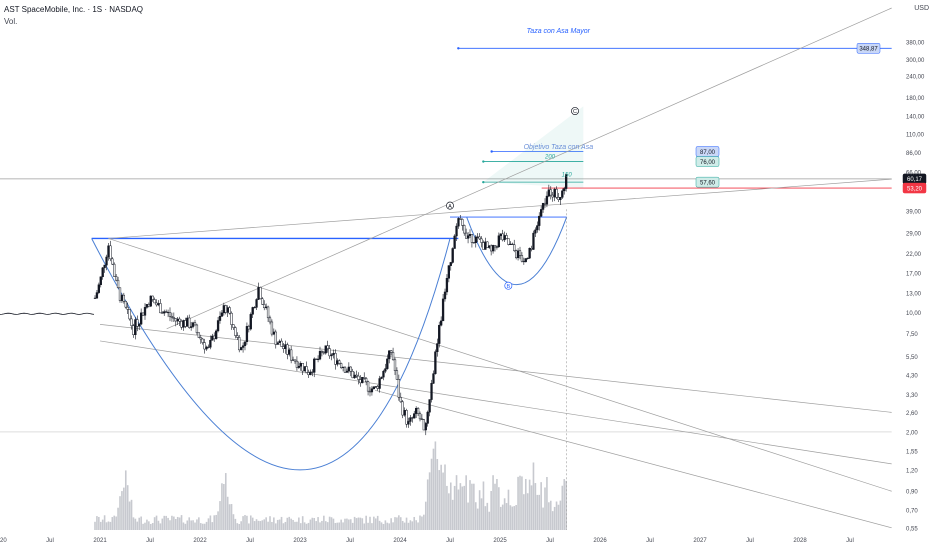 The width and height of the screenshot is (932, 550). I want to click on volume-label: Vol., so click(11, 21).